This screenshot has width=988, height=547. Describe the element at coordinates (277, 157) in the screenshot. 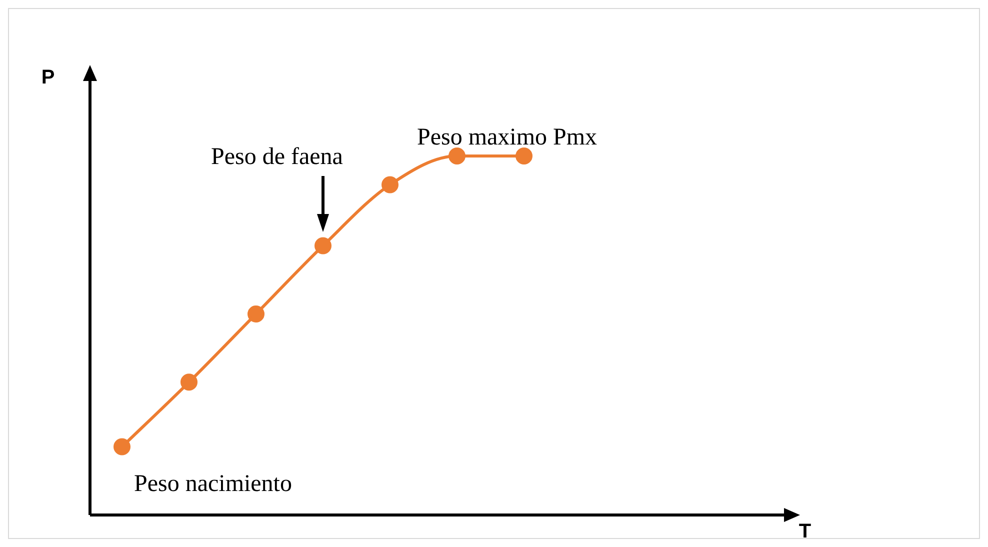

I see `annotation: Peso de faena` at that location.